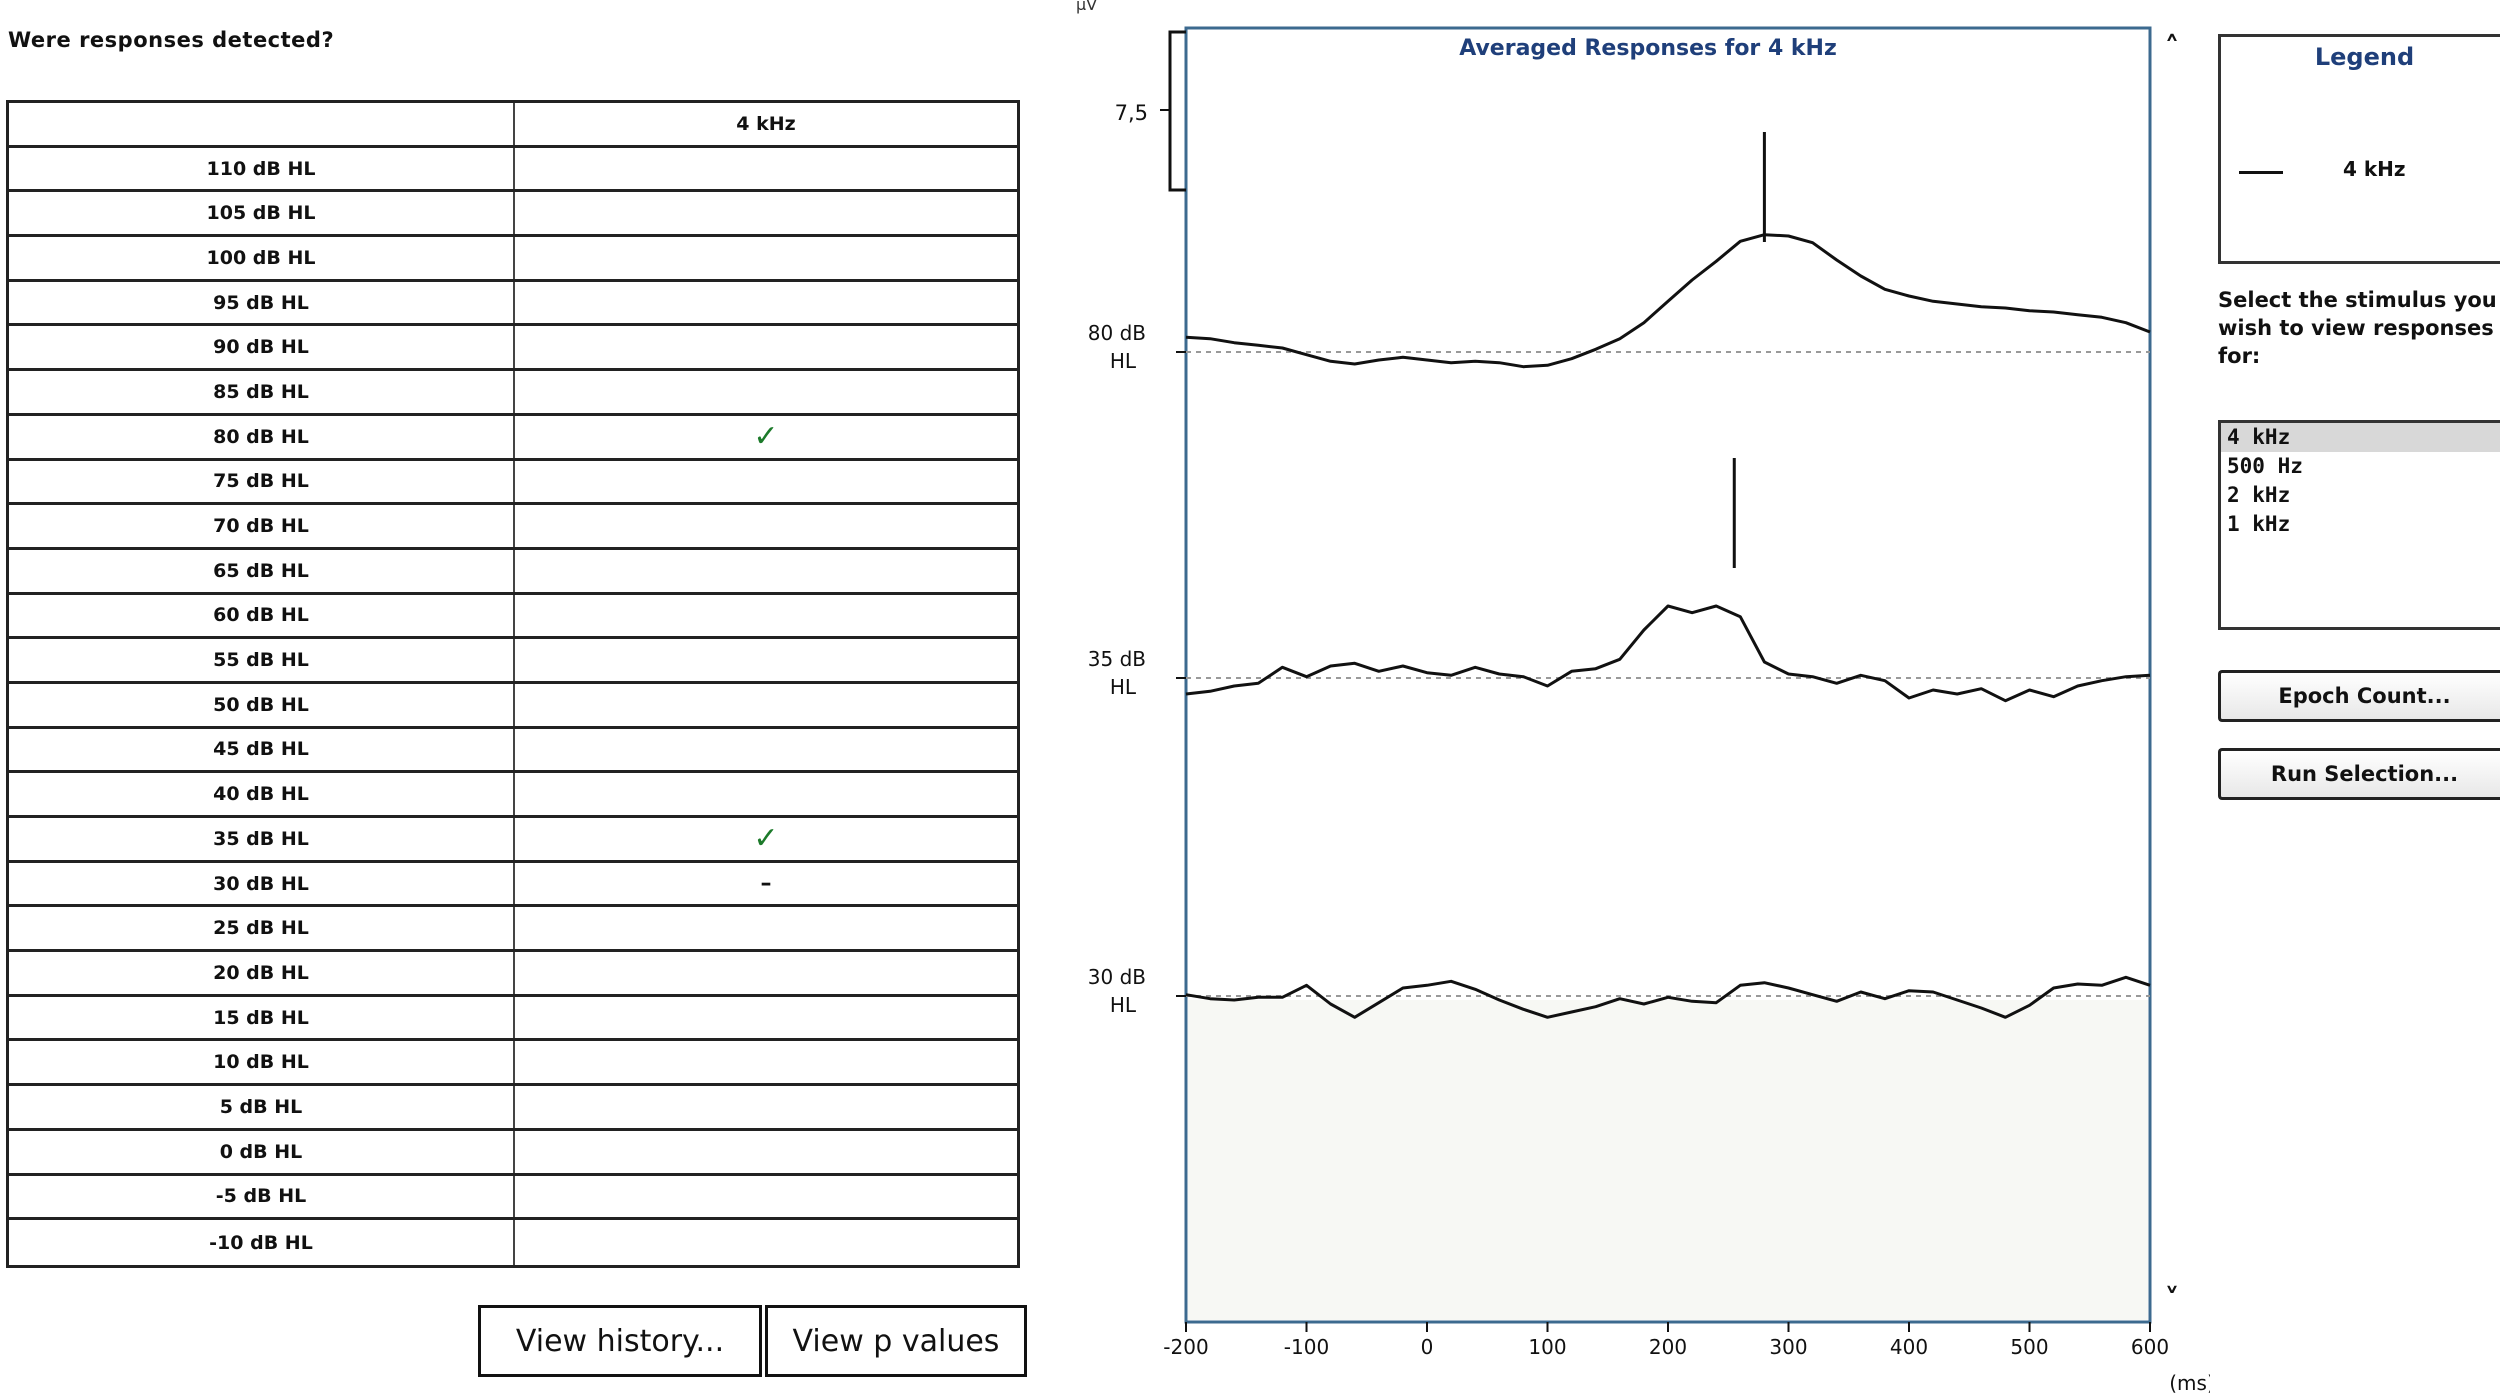 This screenshot has height=1397, width=2500. I want to click on scroll-up-arrow-icon: ˄, so click(2172, 48).